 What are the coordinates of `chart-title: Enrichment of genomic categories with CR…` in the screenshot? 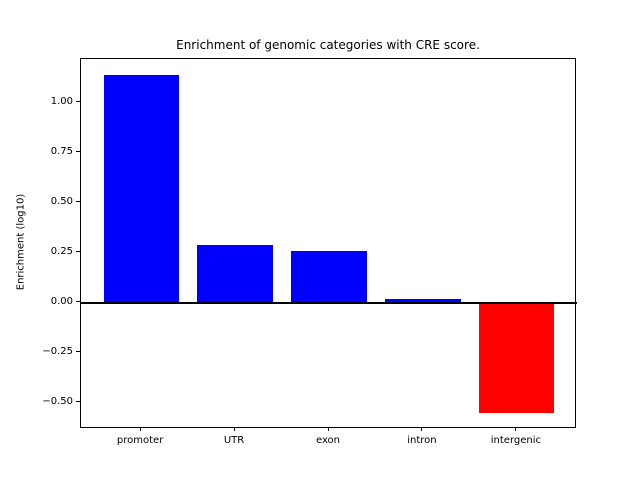 It's located at (328, 45).